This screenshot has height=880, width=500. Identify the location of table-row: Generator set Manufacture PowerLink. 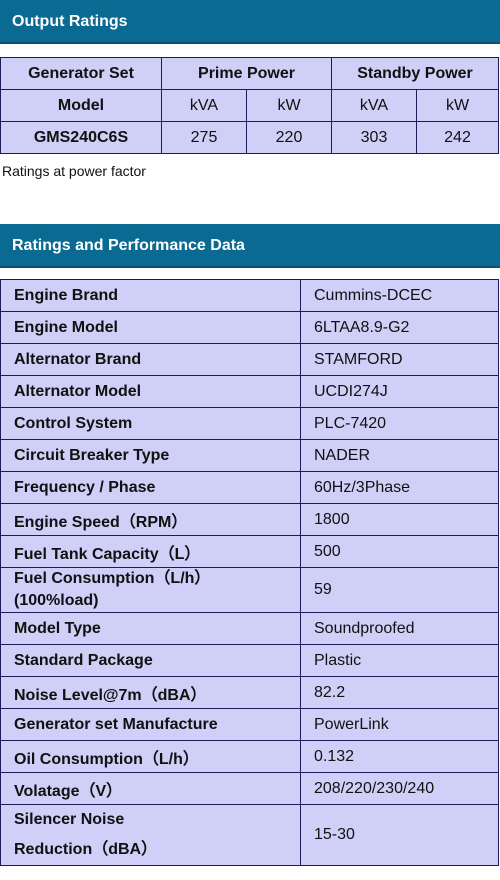
(249, 724).